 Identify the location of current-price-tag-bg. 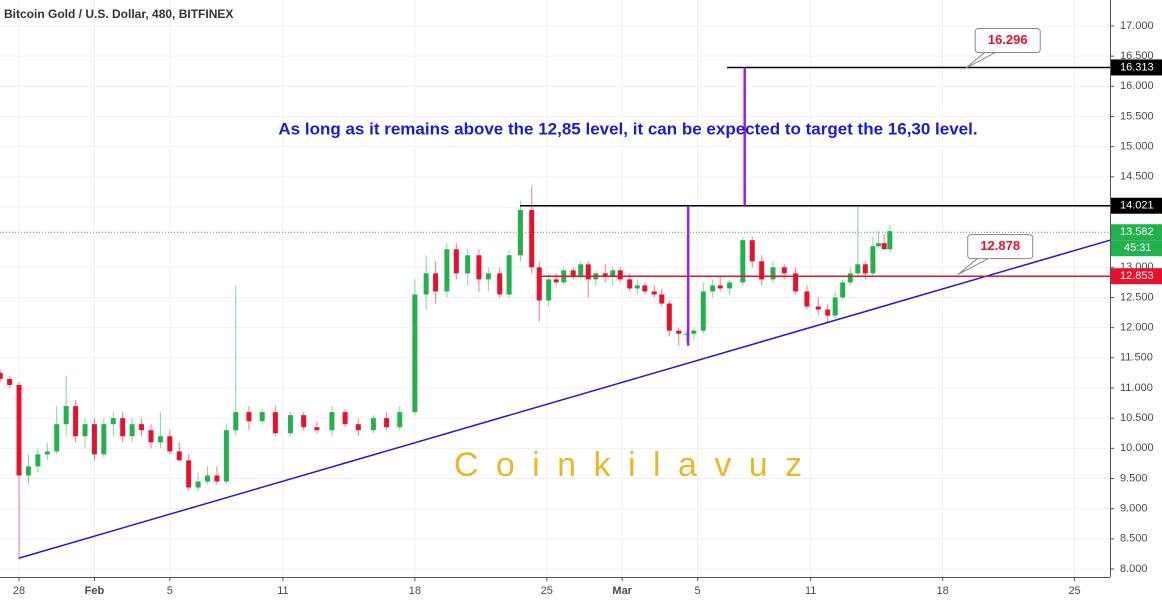
(1136, 232).